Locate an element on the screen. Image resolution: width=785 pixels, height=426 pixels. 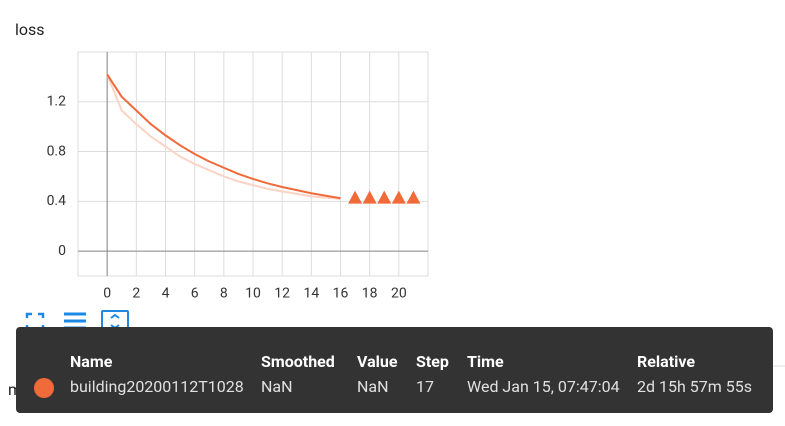
x-tick-label: 10 is located at coordinates (253, 294).